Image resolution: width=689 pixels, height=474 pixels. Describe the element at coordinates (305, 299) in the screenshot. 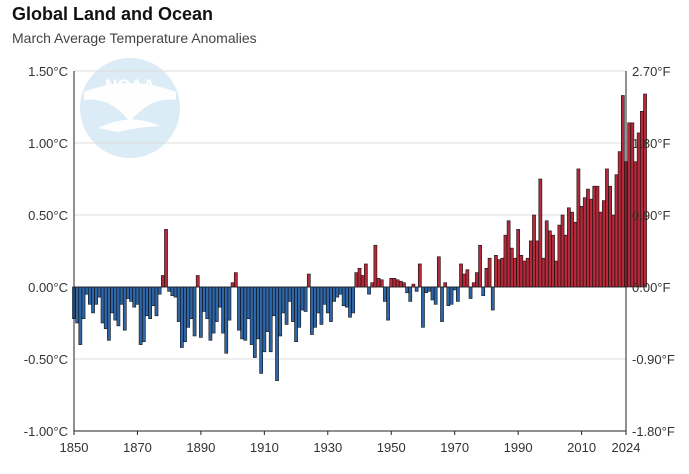

I see `bar-1923` at that location.